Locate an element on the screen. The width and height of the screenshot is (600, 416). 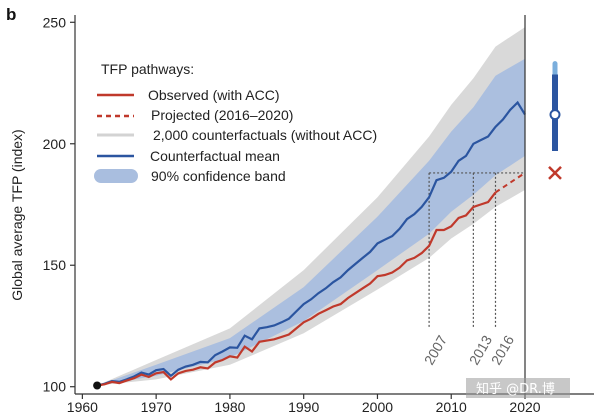
projection-mean-marker is located at coordinates (555, 115).